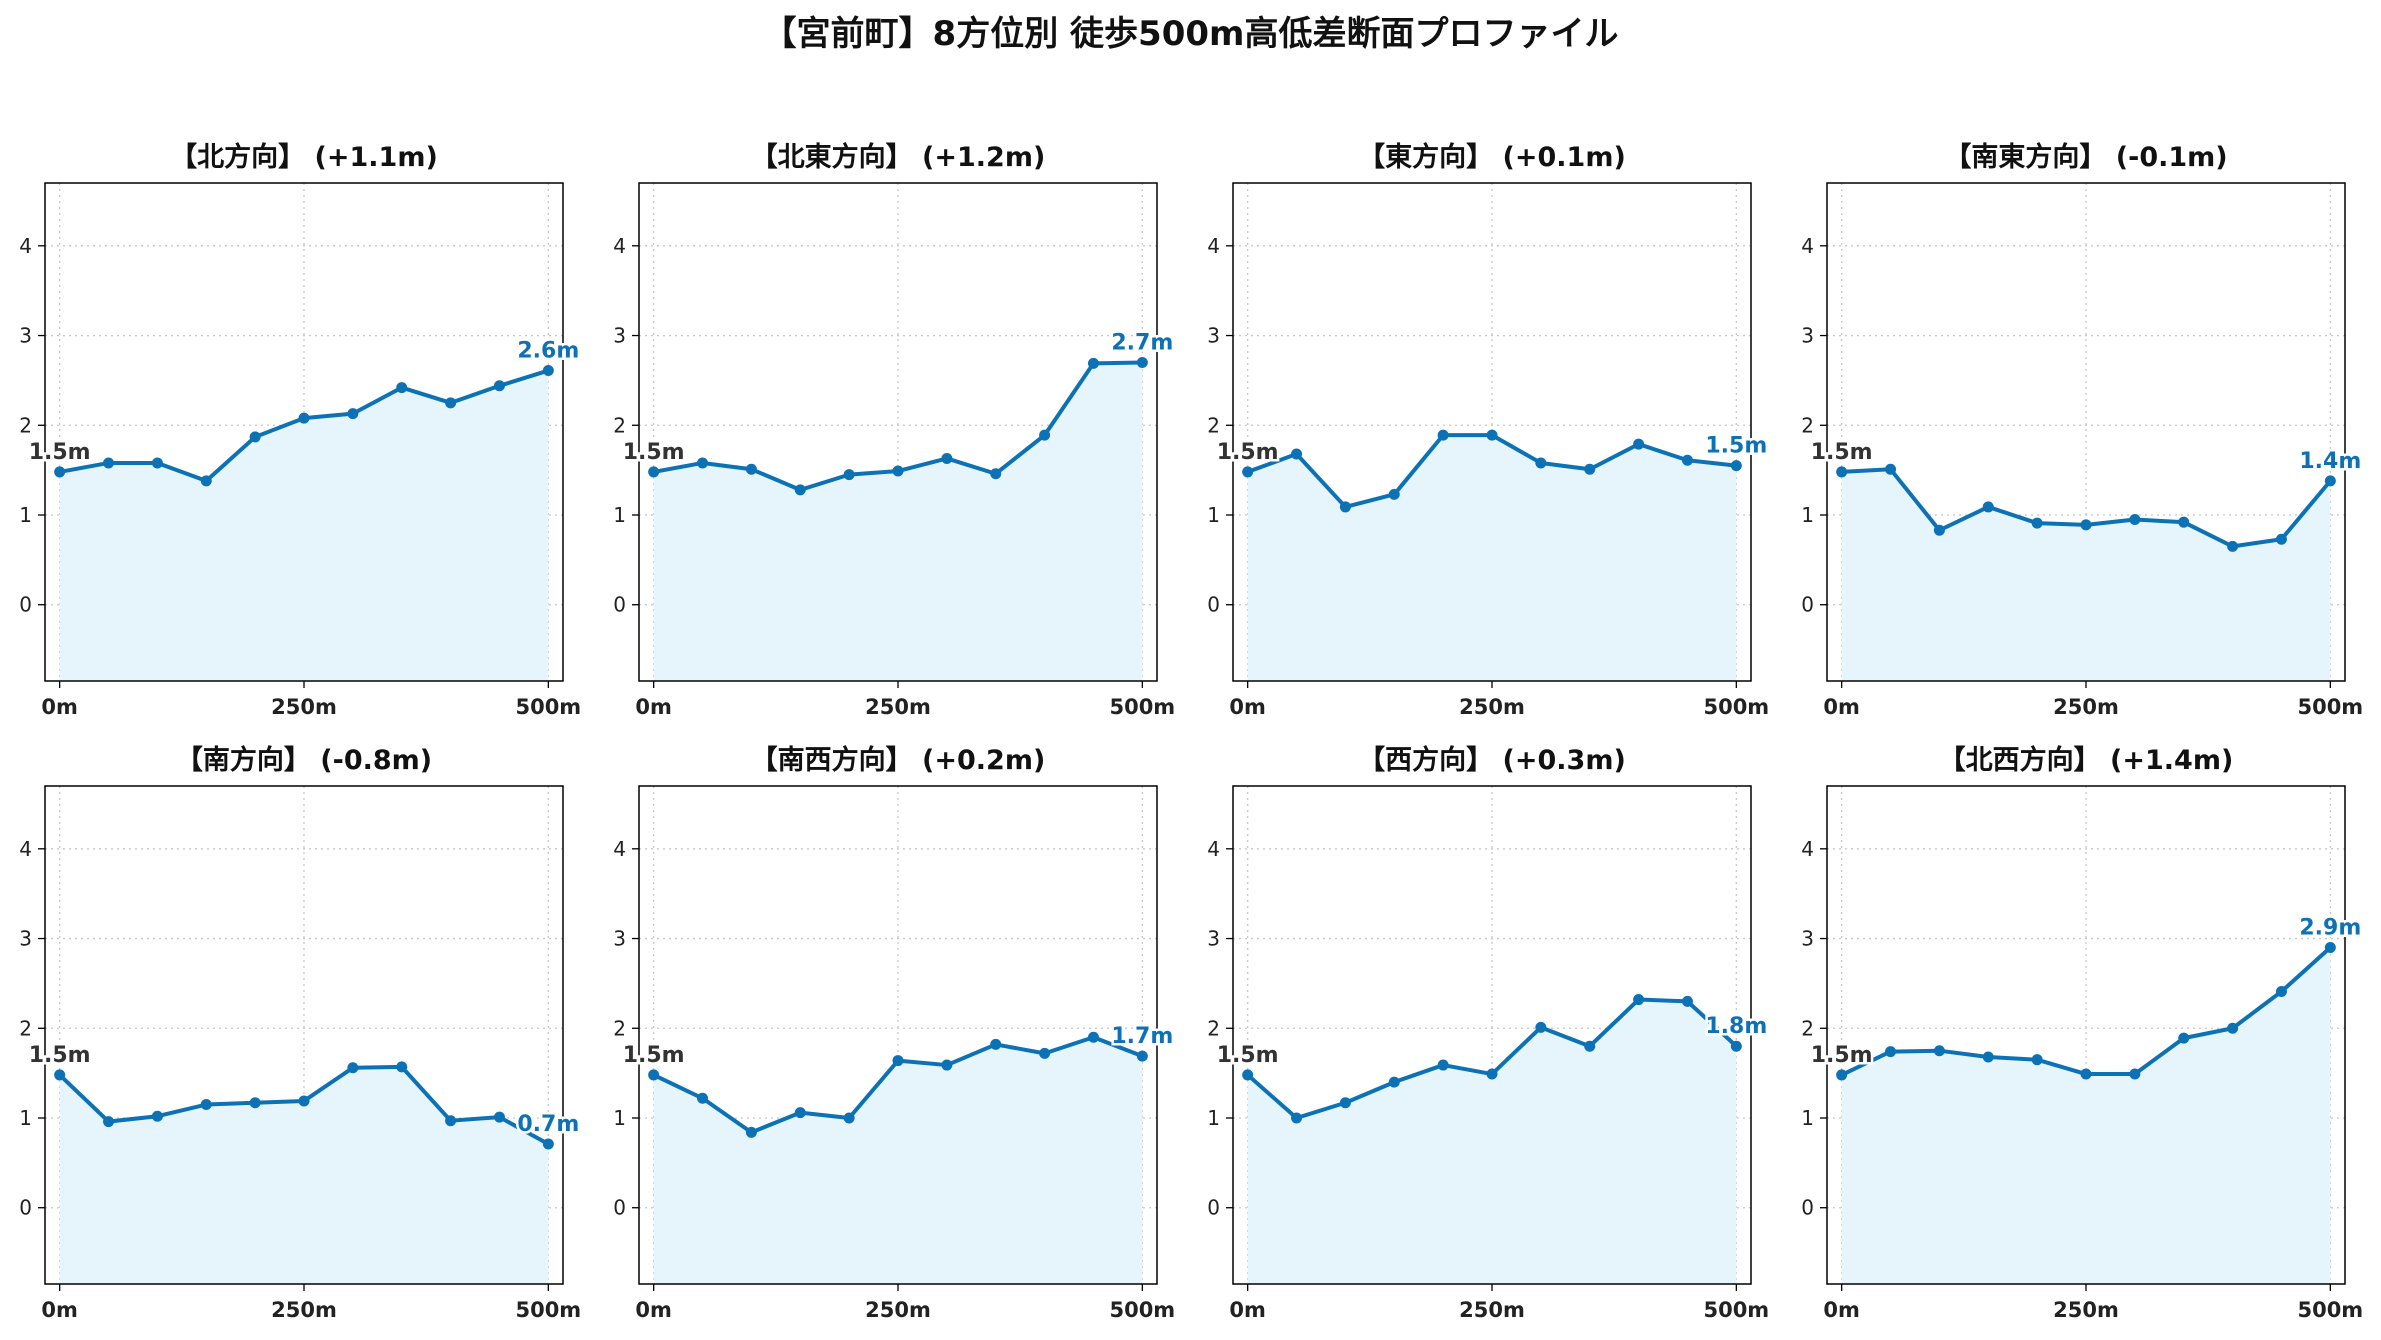  What do you see at coordinates (1736, 1026) in the screenshot?
I see `end-elevation-label: 1.8m` at bounding box center [1736, 1026].